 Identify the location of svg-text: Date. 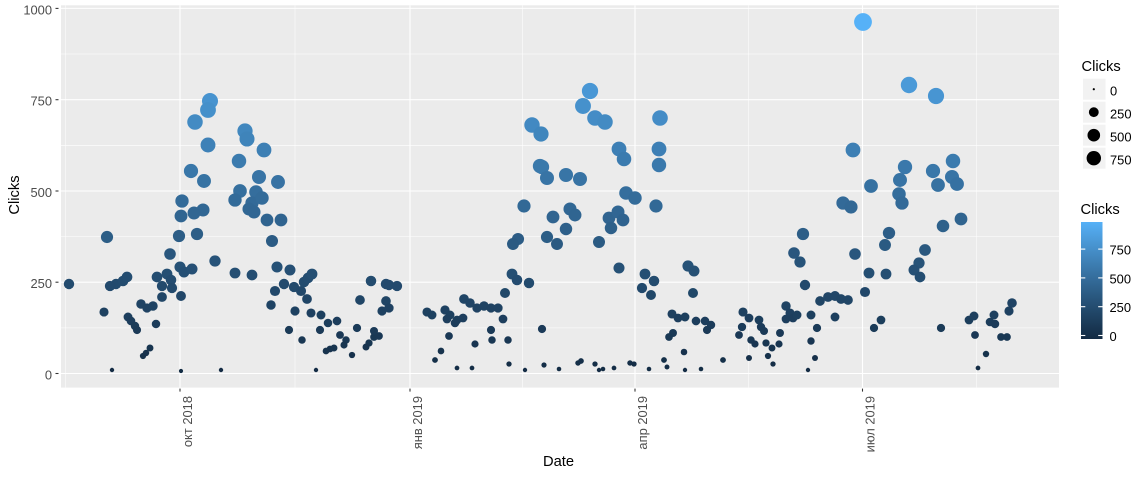
(558, 462).